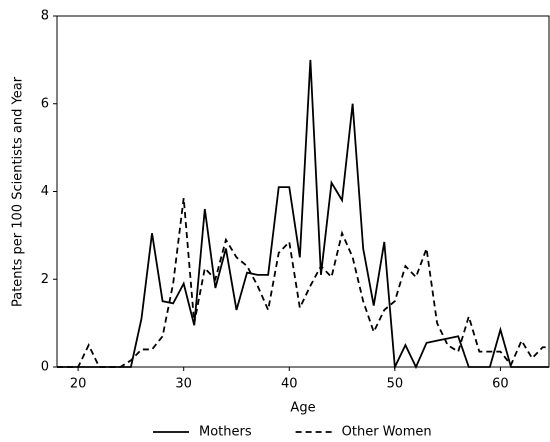 This screenshot has height=442, width=550. Describe the element at coordinates (45, 16) in the screenshot. I see `y-tick-label: 8` at that location.